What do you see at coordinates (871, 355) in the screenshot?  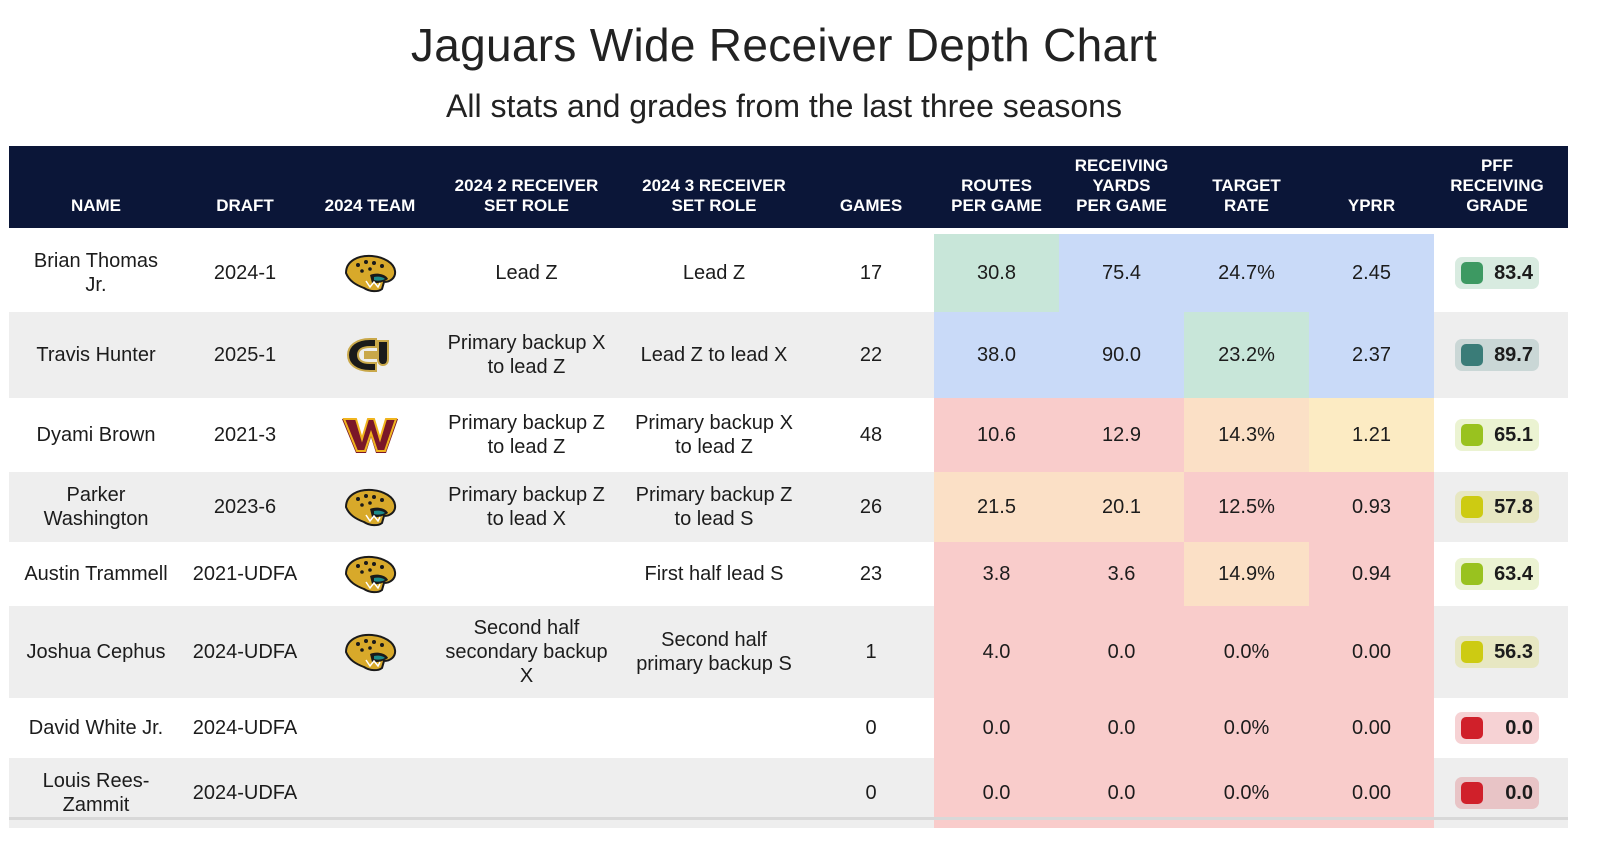 I see `cell-games: 22` at bounding box center [871, 355].